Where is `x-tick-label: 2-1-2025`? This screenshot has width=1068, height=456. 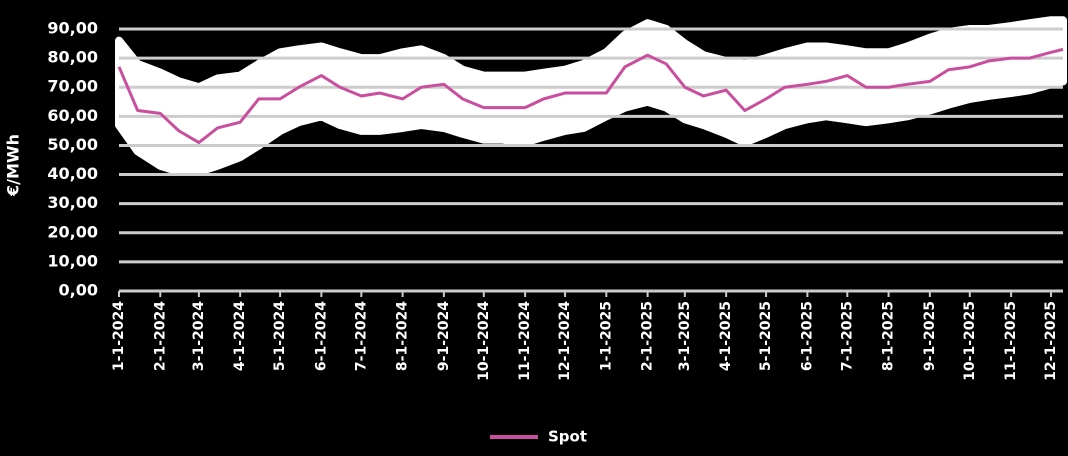
x-tick-label: 2-1-2025 is located at coordinates (648, 336).